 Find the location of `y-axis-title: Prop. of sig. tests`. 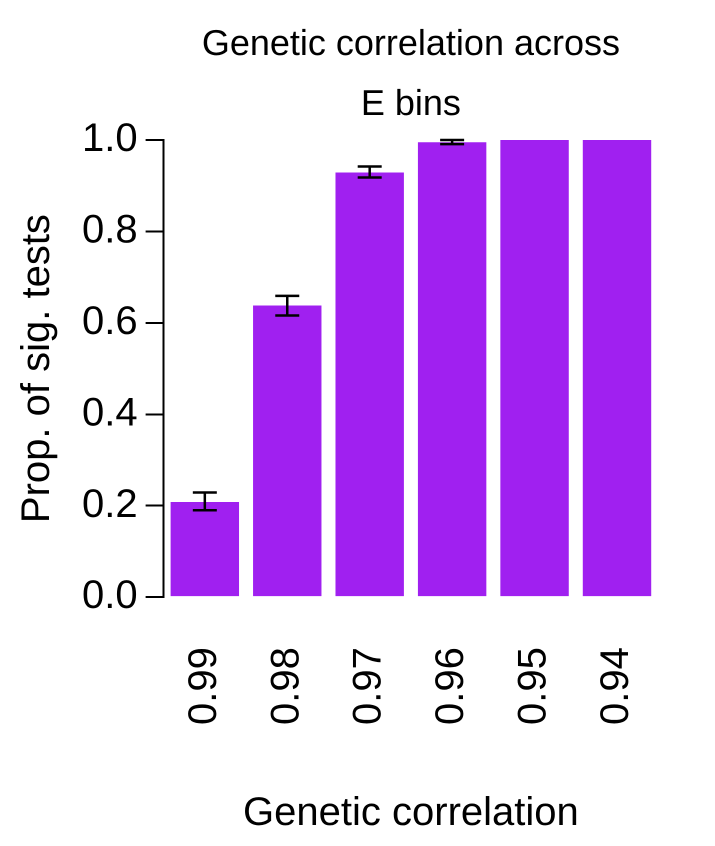

y-axis-title: Prop. of sig. tests is located at coordinates (36, 369).